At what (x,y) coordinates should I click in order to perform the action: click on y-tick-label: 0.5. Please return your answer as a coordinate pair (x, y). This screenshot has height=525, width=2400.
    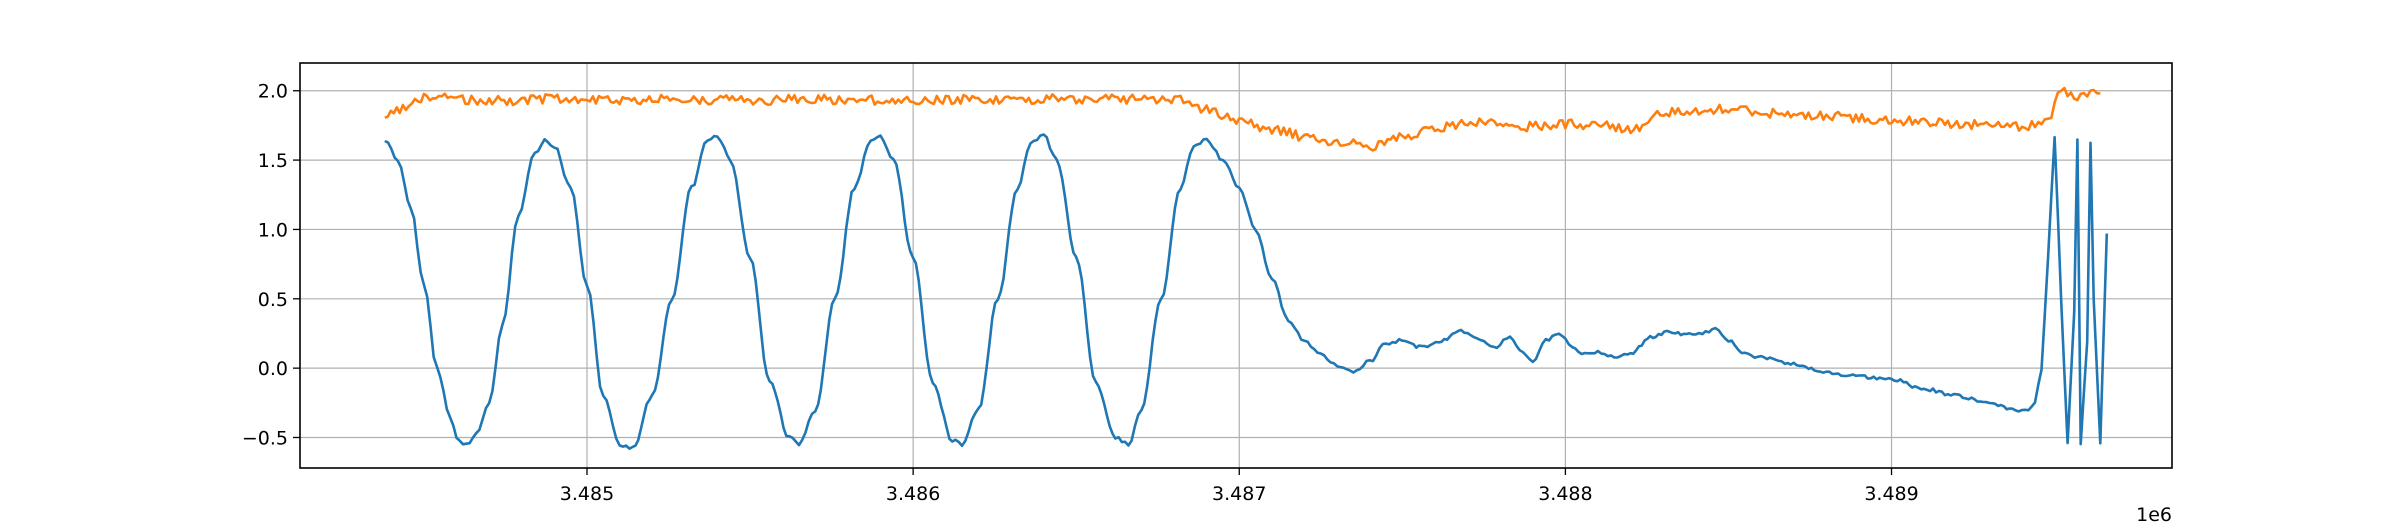
    Looking at the image, I should click on (273, 300).